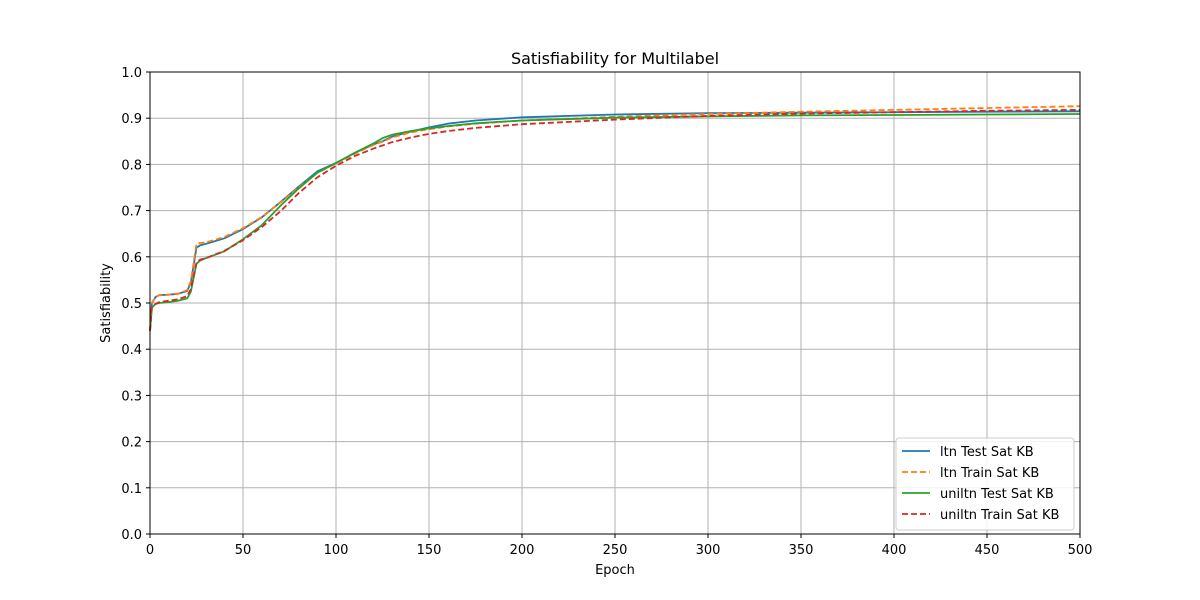 The image size is (1200, 600). I want to click on y-tick-label: 0.3, so click(131, 396).